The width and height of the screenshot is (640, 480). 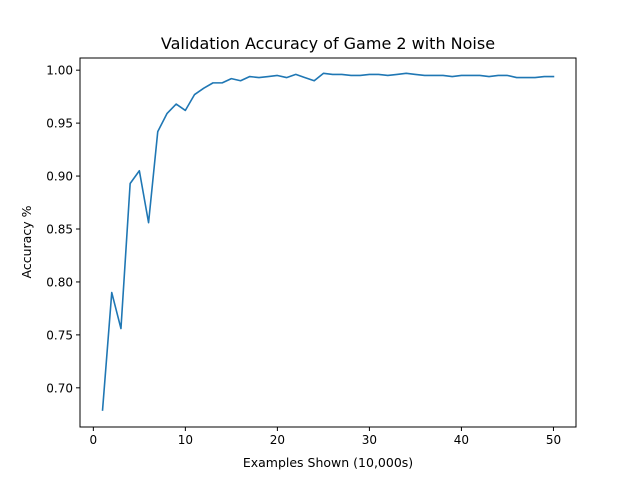 What do you see at coordinates (26, 241) in the screenshot?
I see `y-axis-label: Accuracy %` at bounding box center [26, 241].